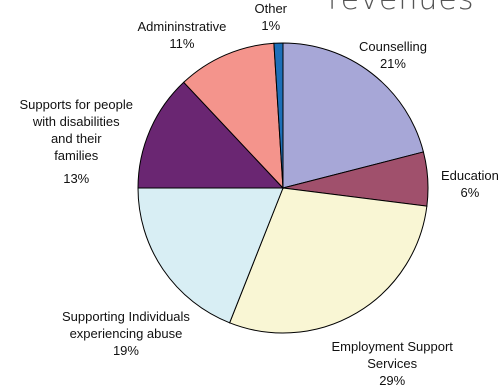 Image resolution: width=504 pixels, height=390 pixels. Describe the element at coordinates (393, 46) in the screenshot. I see `slice-label-text: Counselling` at that location.